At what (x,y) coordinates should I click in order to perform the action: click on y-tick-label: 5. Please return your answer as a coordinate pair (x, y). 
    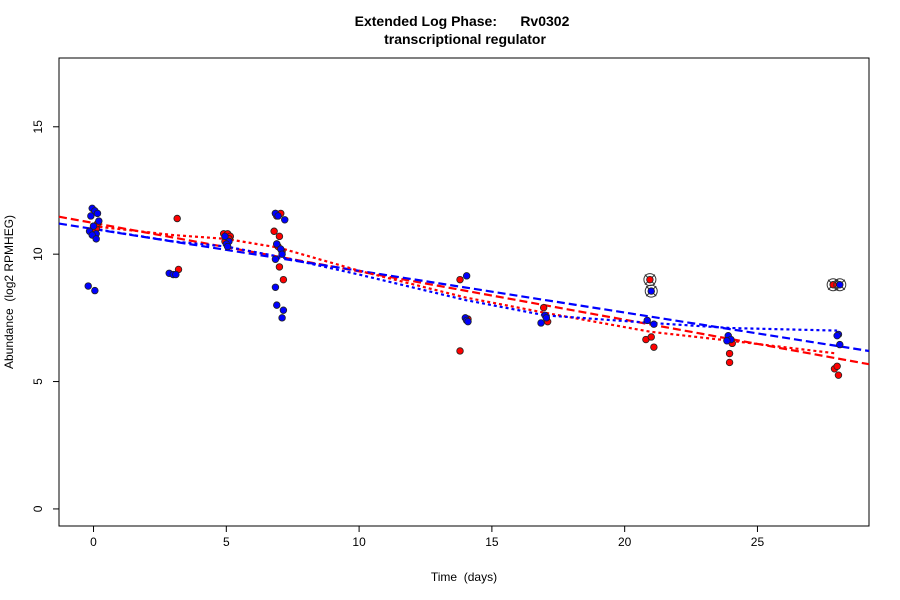
    Looking at the image, I should click on (38, 381).